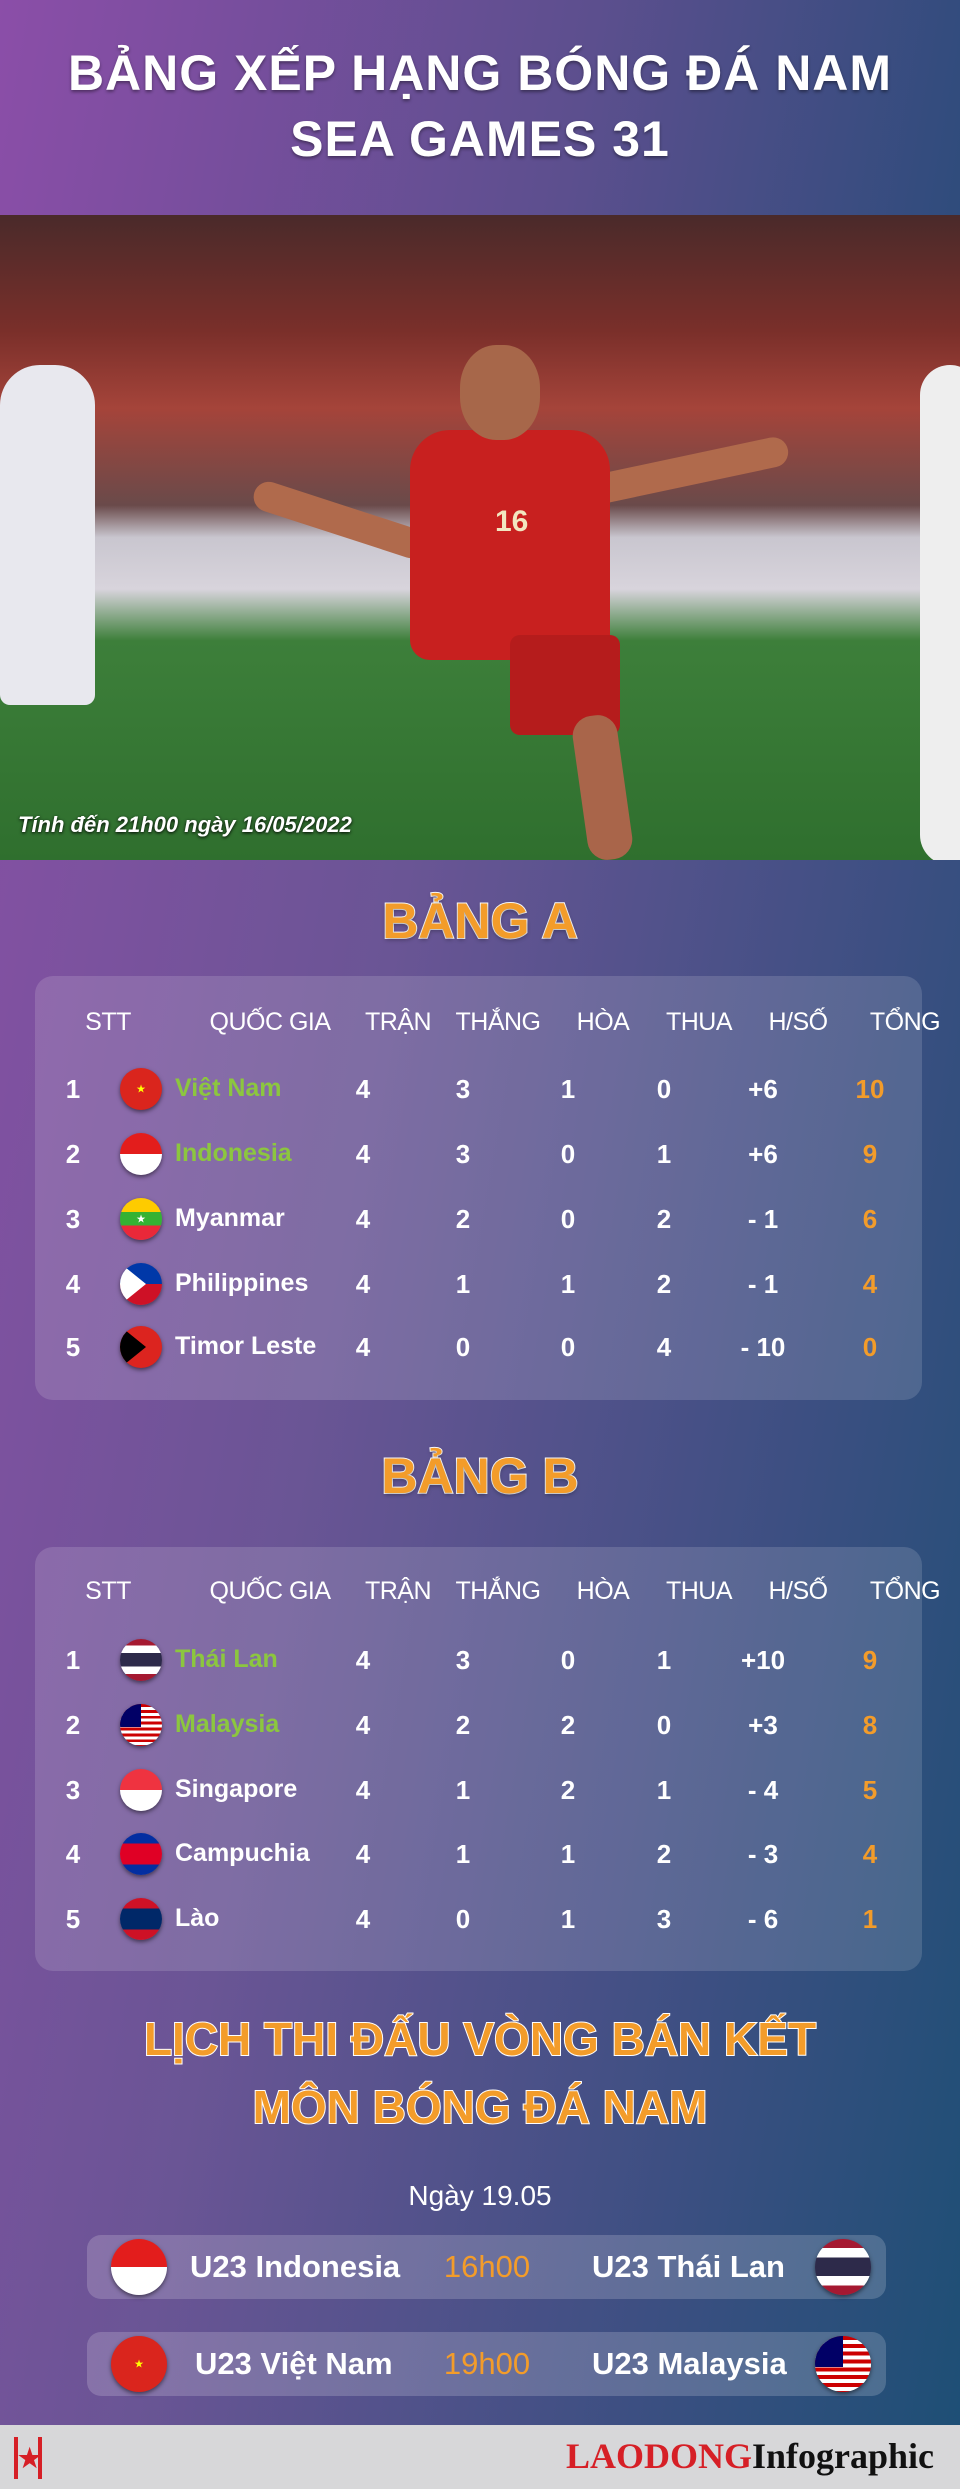 The height and width of the screenshot is (2489, 960). I want to click on team-name: Thái Lan, so click(226, 1659).